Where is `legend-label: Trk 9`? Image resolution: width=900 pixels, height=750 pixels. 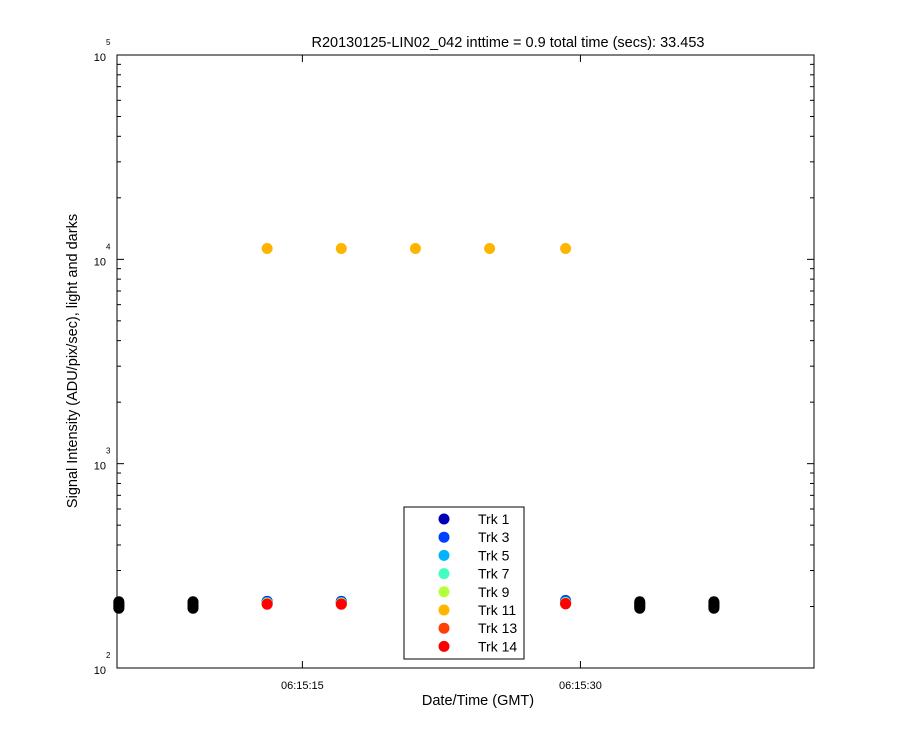 legend-label: Trk 9 is located at coordinates (494, 592).